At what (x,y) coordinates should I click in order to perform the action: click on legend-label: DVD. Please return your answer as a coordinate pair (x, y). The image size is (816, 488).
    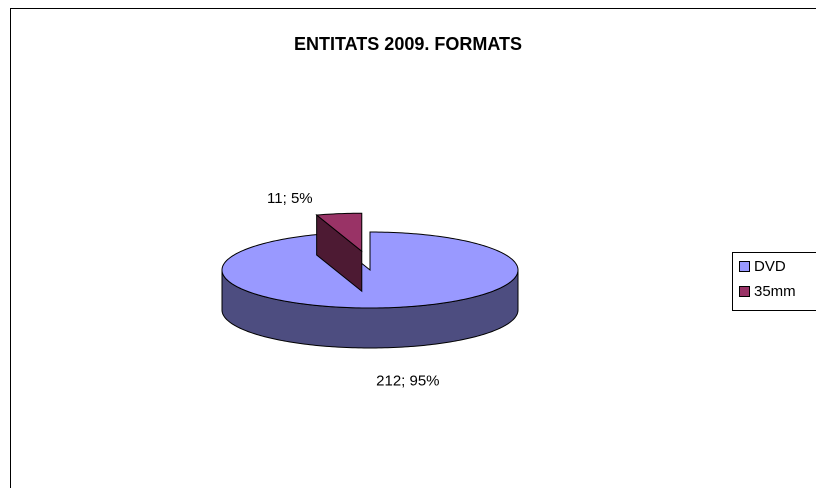
    Looking at the image, I should click on (770, 266).